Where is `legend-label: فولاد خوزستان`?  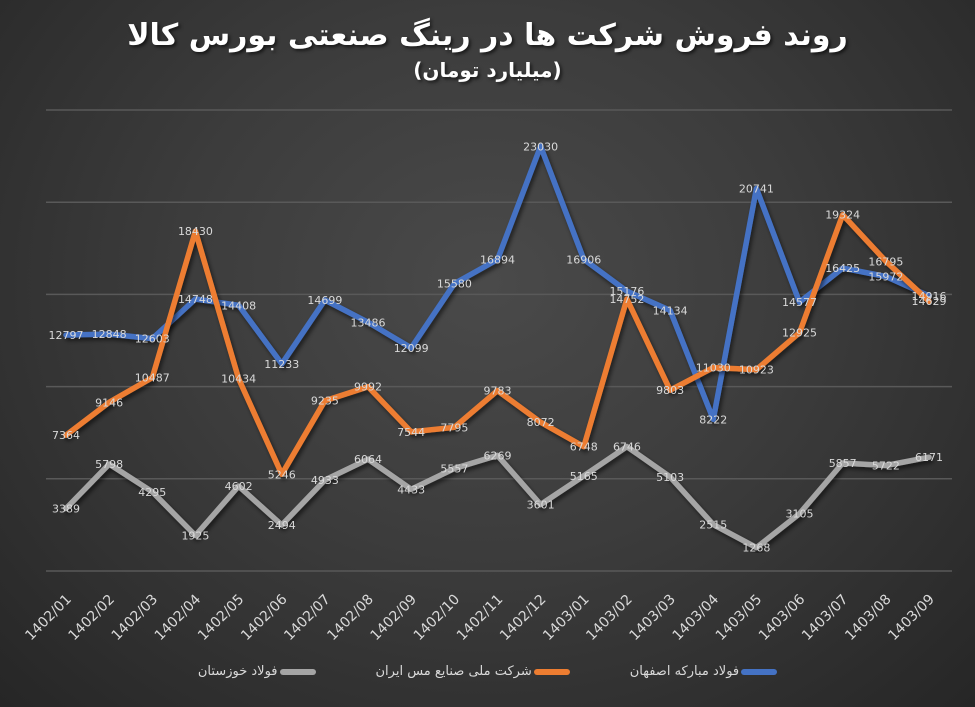 legend-label: فولاد خوزستان is located at coordinates (237, 671).